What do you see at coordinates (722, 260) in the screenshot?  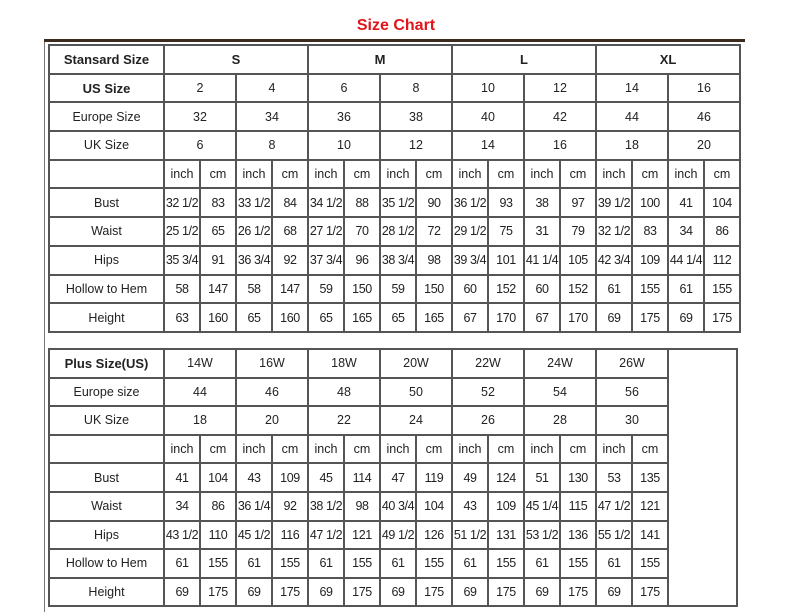 I see `measurement-value: 112` at bounding box center [722, 260].